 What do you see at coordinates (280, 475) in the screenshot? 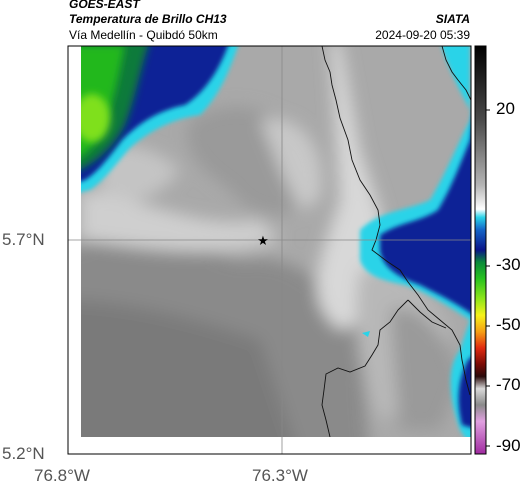
I see `lon-label-76-3: 76.3°W` at bounding box center [280, 475].